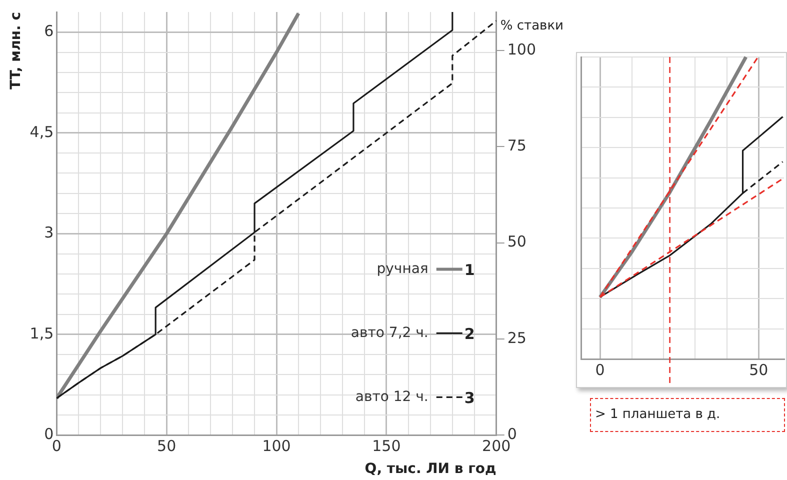  I want to click on y2-axis-title: % ставки, so click(532, 26).